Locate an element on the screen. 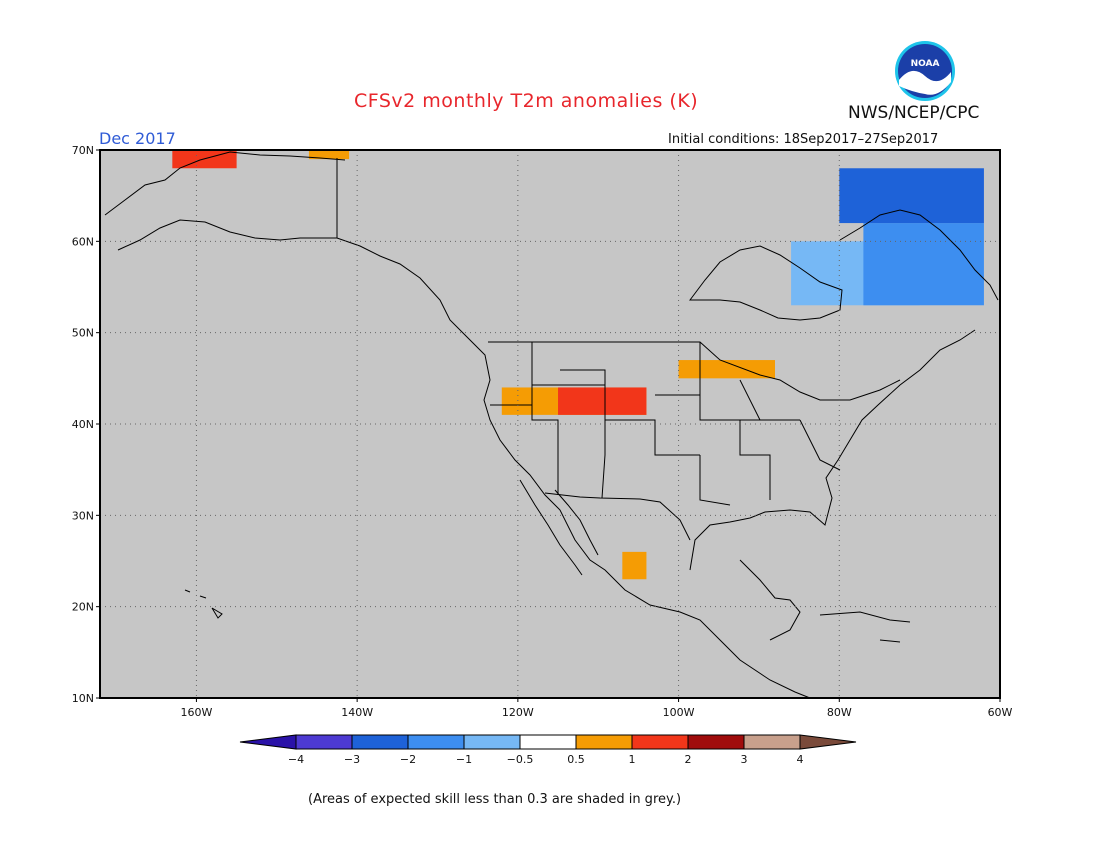 The height and width of the screenshot is (850, 1100). colorbar-left-arrow is located at coordinates (268, 742).